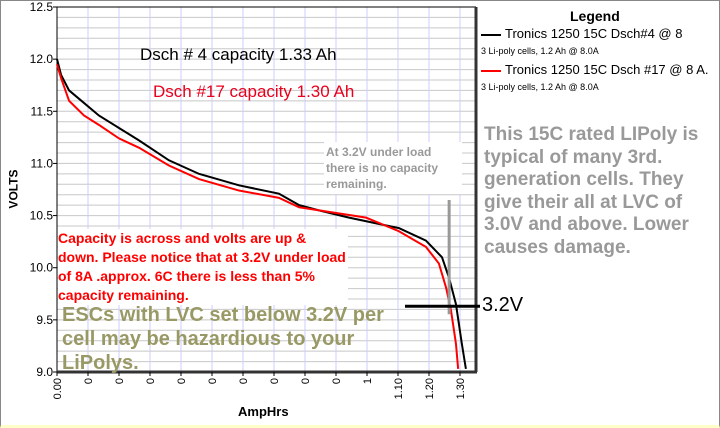  What do you see at coordinates (540, 87) in the screenshot?
I see `legend-sub-2: 3 Li-poly cells, 1.2 Ah @ 8.0A` at bounding box center [540, 87].